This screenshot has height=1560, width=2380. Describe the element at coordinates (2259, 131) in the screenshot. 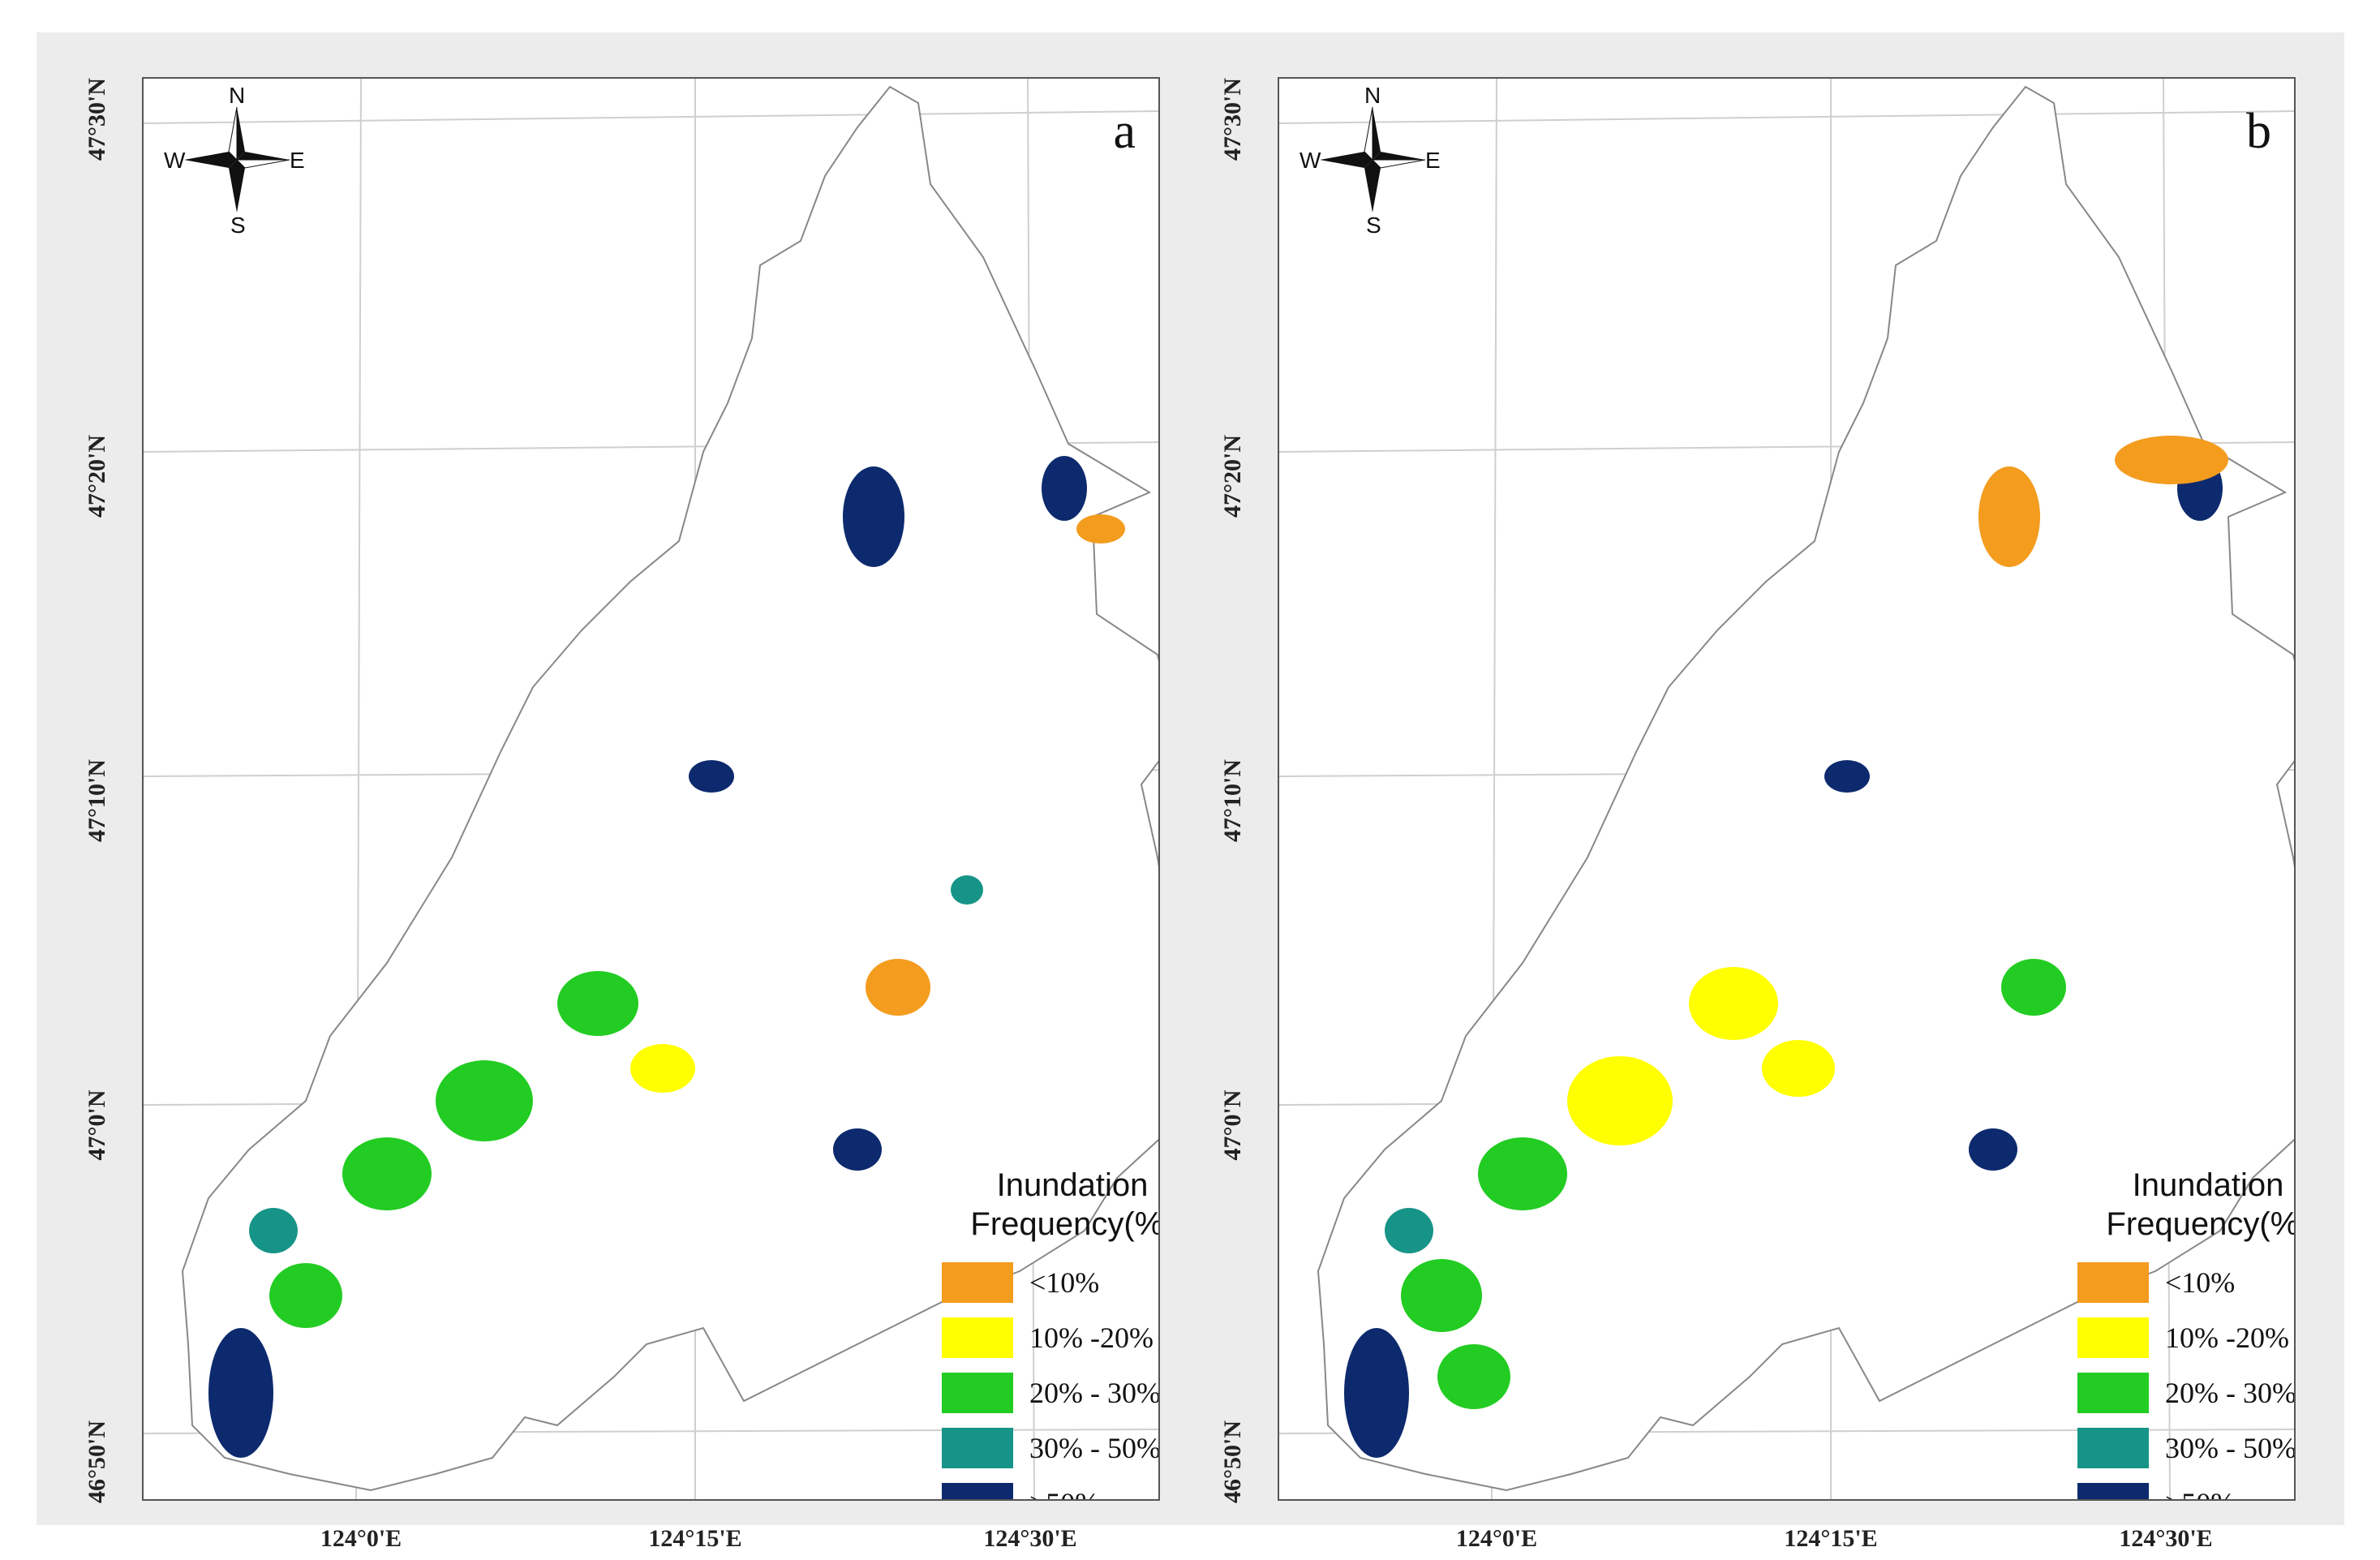

I see `panel-letter: b` at that location.